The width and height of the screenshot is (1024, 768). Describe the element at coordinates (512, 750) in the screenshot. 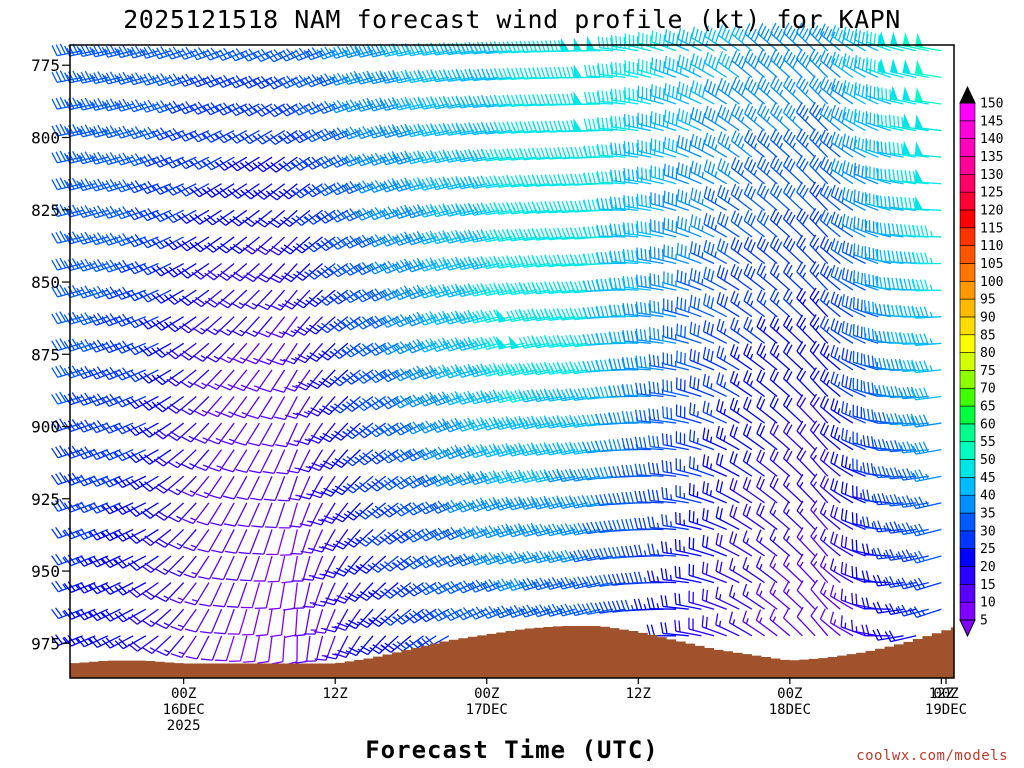

I see `x-axis-label: Forecast Time (UTC)` at that location.